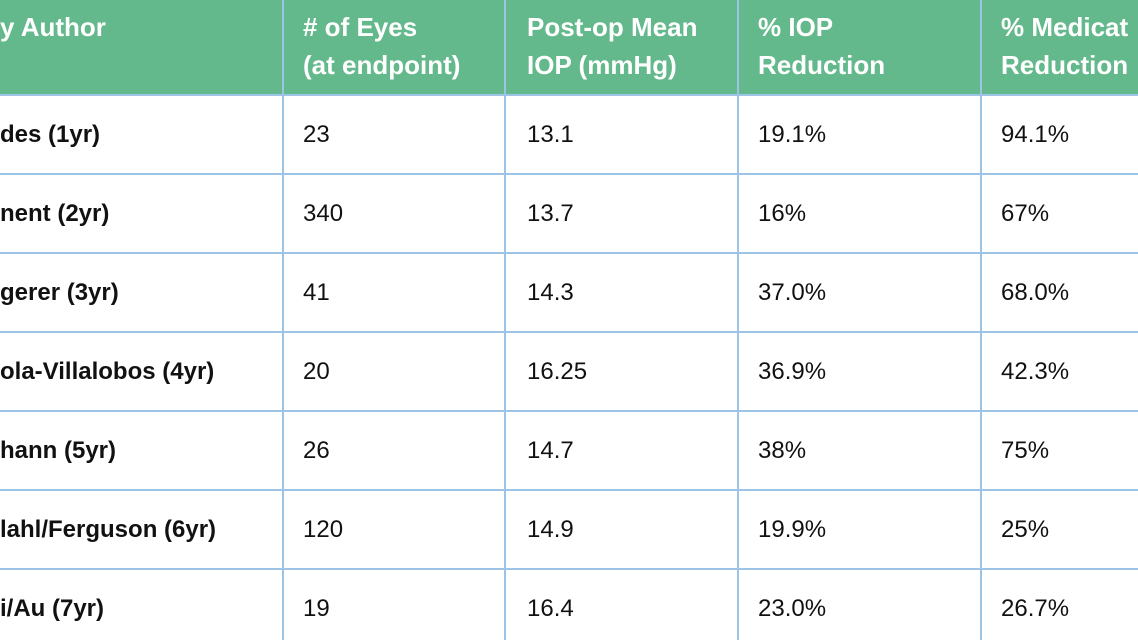 This screenshot has height=640, width=1138. What do you see at coordinates (859, 605) in the screenshot?
I see `table-cell: 23.0%` at bounding box center [859, 605].